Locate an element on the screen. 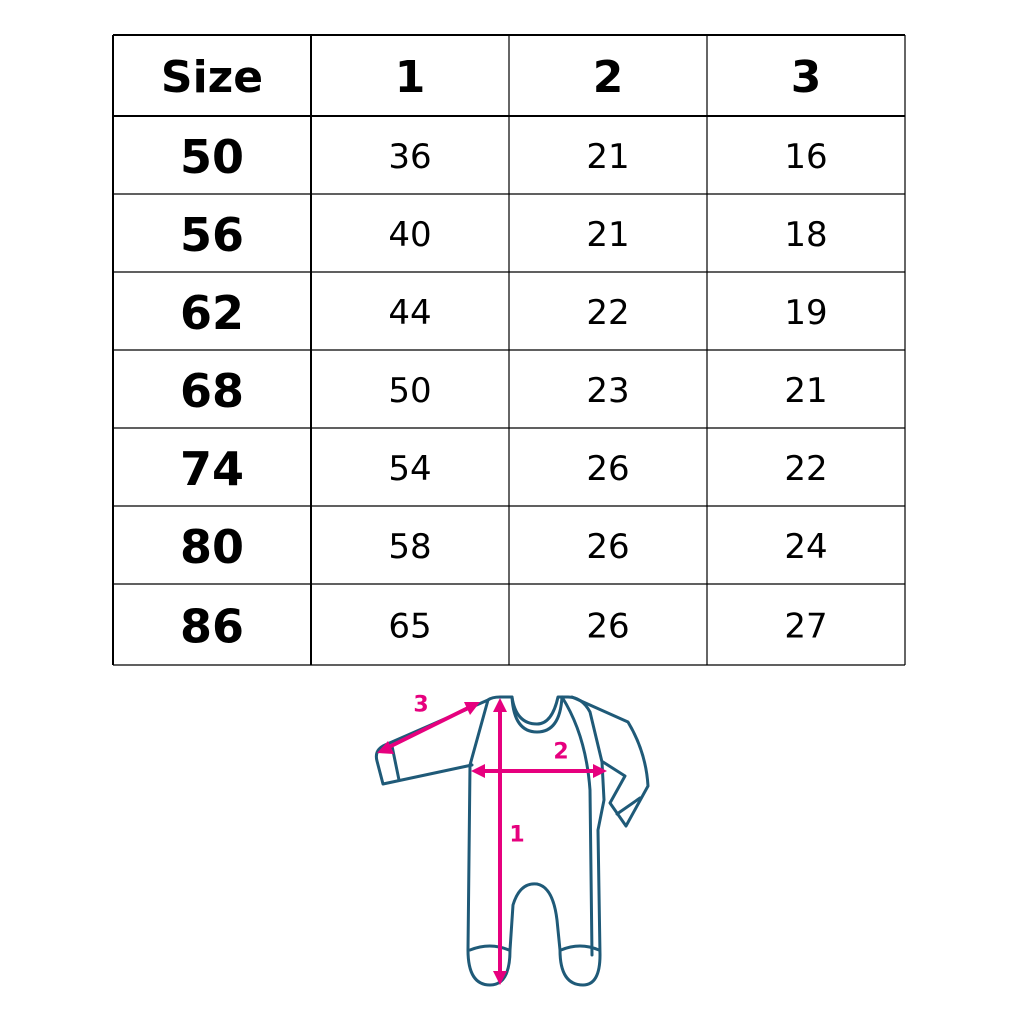 The image size is (1024, 1024). size-cell: 62 is located at coordinates (212, 313).